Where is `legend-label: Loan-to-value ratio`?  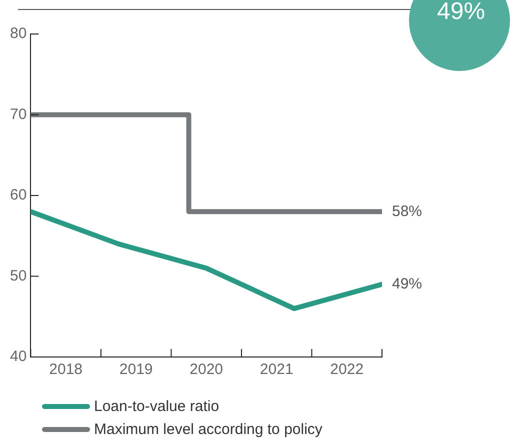
legend-label: Loan-to-value ratio is located at coordinates (157, 406).